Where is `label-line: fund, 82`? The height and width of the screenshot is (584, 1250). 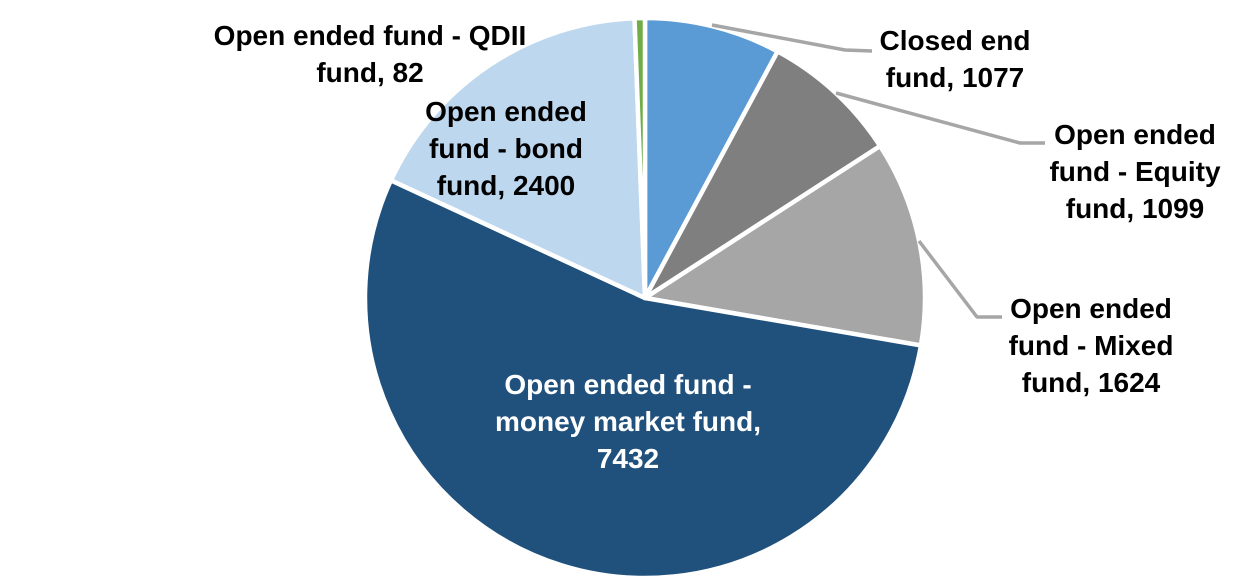
label-line: fund, 82 is located at coordinates (370, 72).